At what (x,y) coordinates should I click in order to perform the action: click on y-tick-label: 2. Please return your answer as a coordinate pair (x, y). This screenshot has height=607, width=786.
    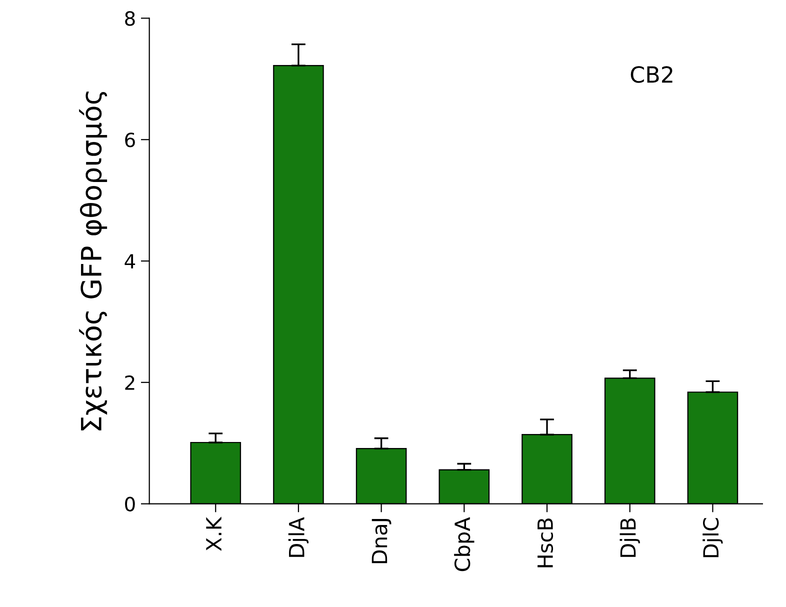
    Looking at the image, I should click on (129, 382).